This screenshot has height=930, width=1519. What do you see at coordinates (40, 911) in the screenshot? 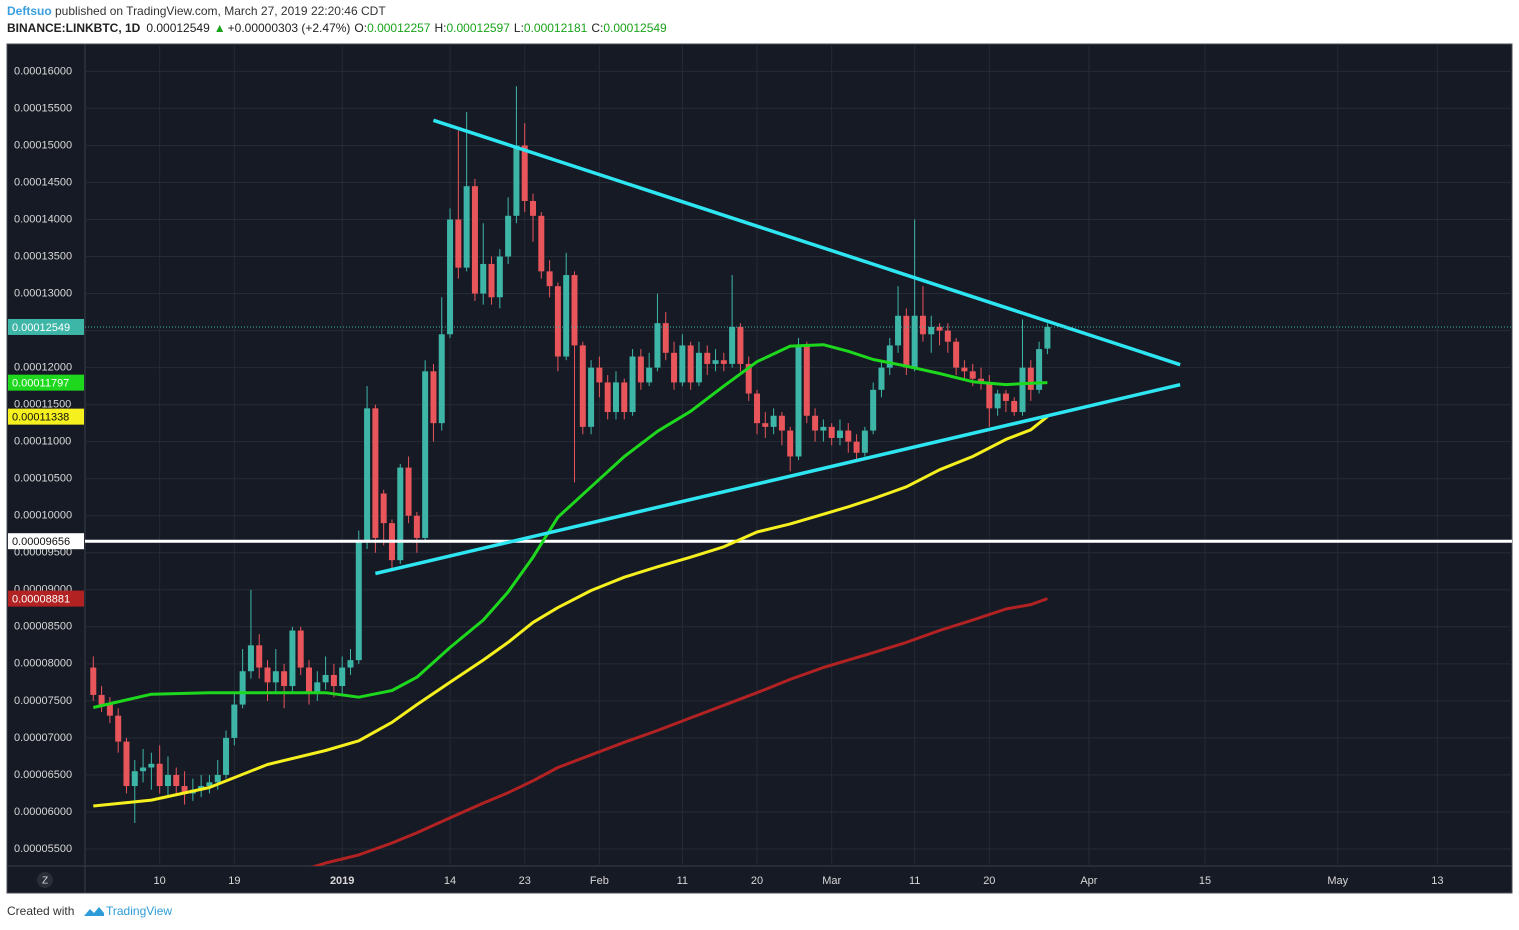
I see `footer-created: Created with` at bounding box center [40, 911].